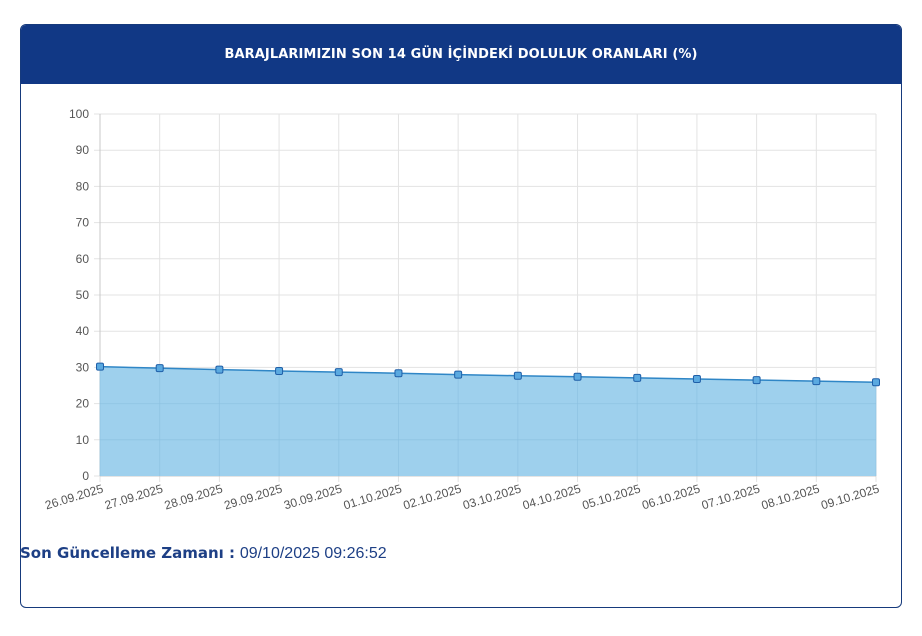  Describe the element at coordinates (552, 496) in the screenshot. I see `x-tick-label: 04.10.2025` at that location.